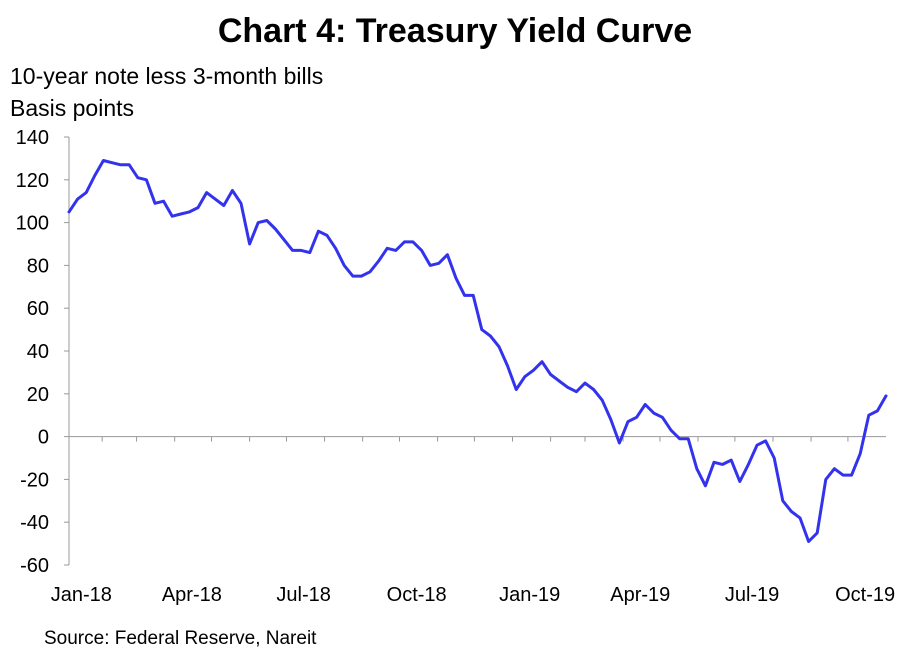 This screenshot has height=658, width=910. Describe the element at coordinates (72, 108) in the screenshot. I see `y-axis-label: Basis points` at that location.